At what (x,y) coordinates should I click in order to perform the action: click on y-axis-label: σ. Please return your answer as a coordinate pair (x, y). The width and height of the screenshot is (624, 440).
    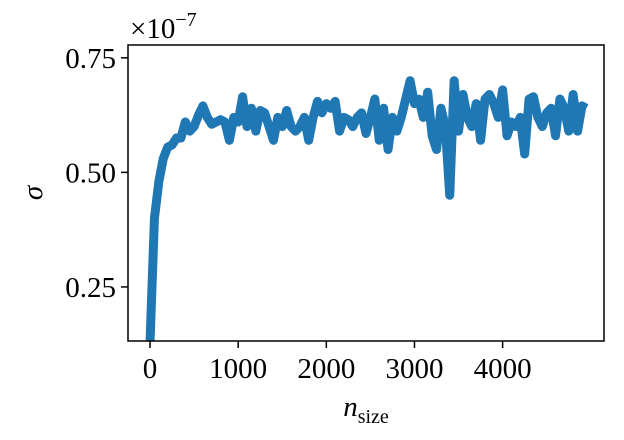
    Looking at the image, I should click on (33, 192).